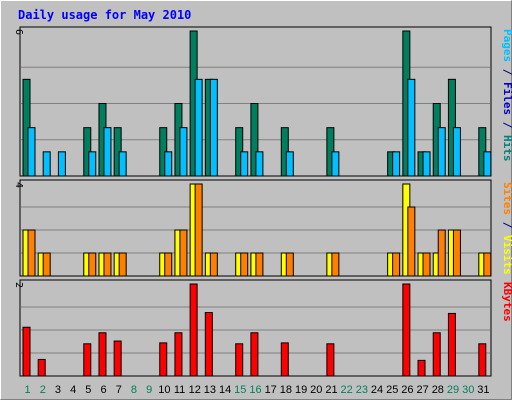 The width and height of the screenshot is (512, 400). Describe the element at coordinates (28, 390) in the screenshot. I see `x-tick-label-day-1: 1` at that location.